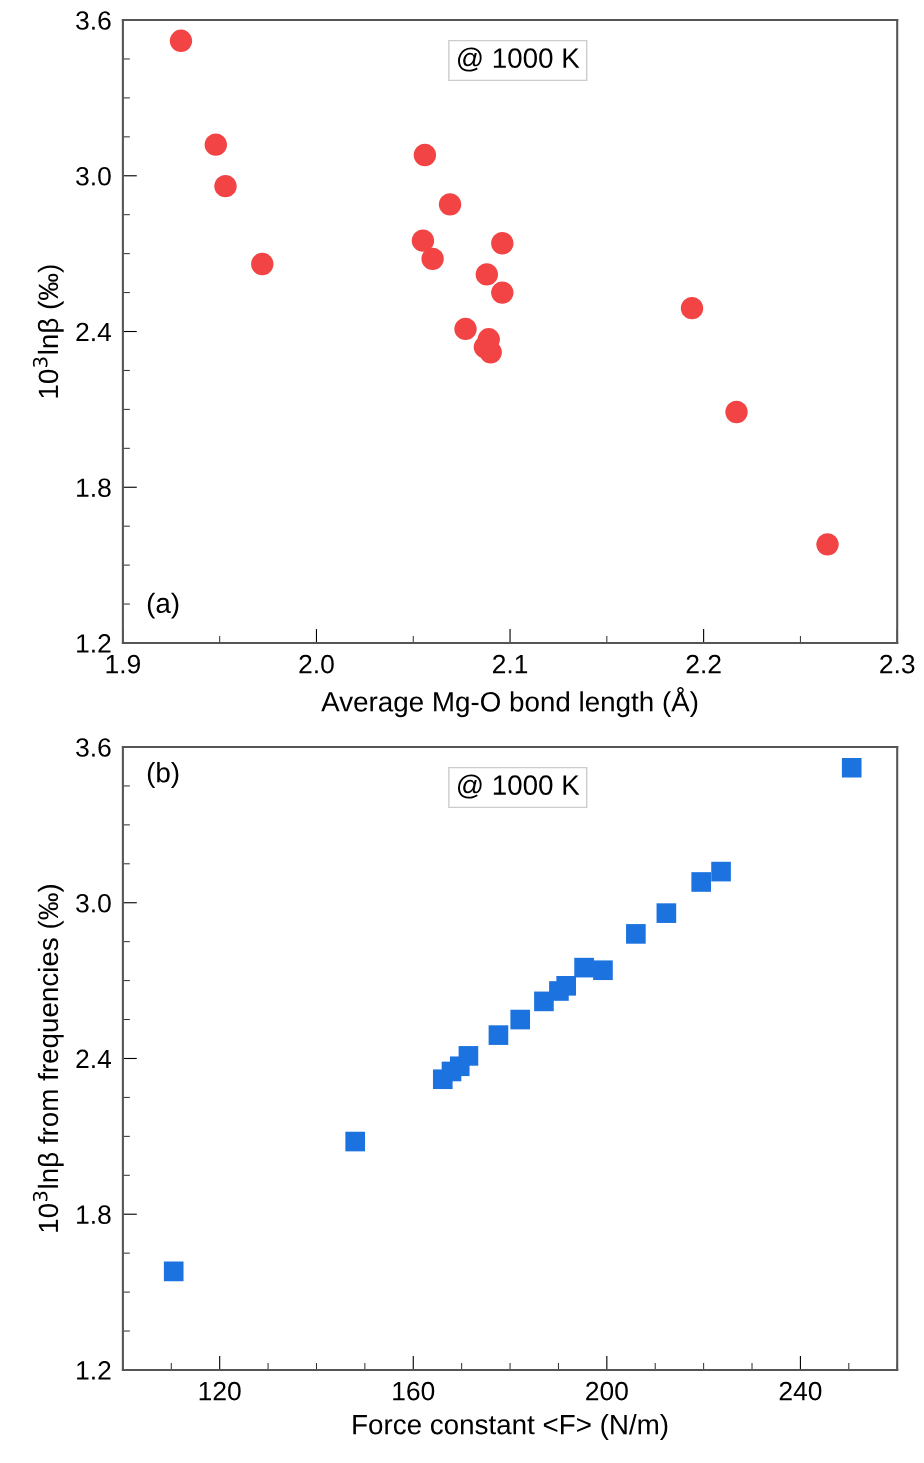 Image resolution: width=924 pixels, height=1463 pixels. I want to click on x-tick-label: 2.0, so click(316, 664).